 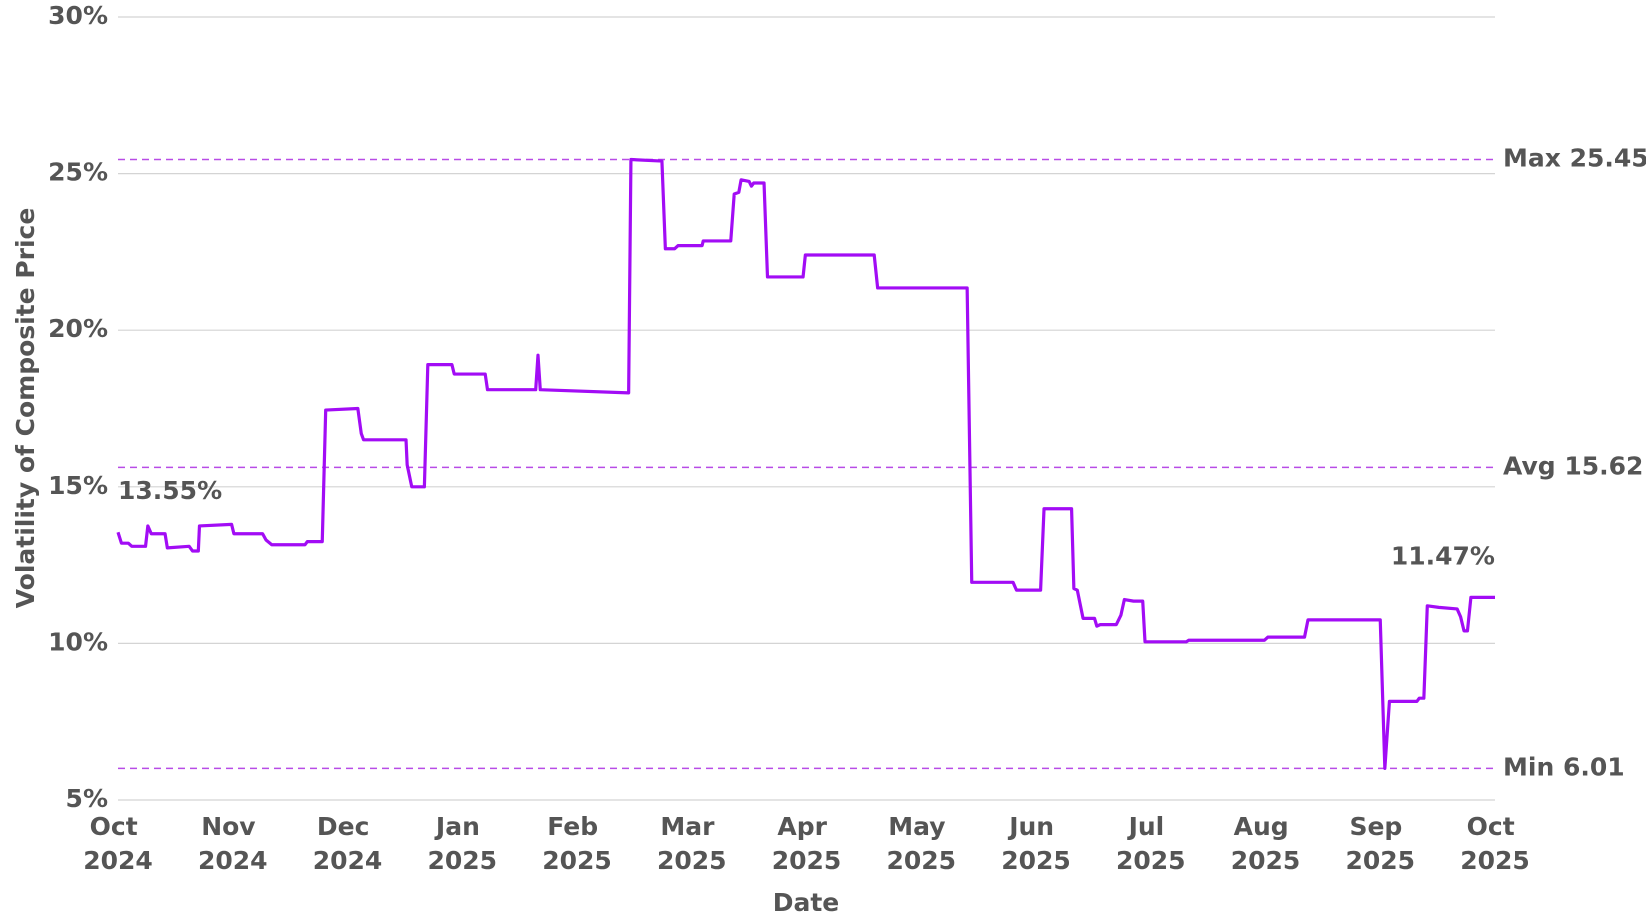 What do you see at coordinates (1495, 843) in the screenshot?
I see `x-tick-label: Oct 2025` at bounding box center [1495, 843].